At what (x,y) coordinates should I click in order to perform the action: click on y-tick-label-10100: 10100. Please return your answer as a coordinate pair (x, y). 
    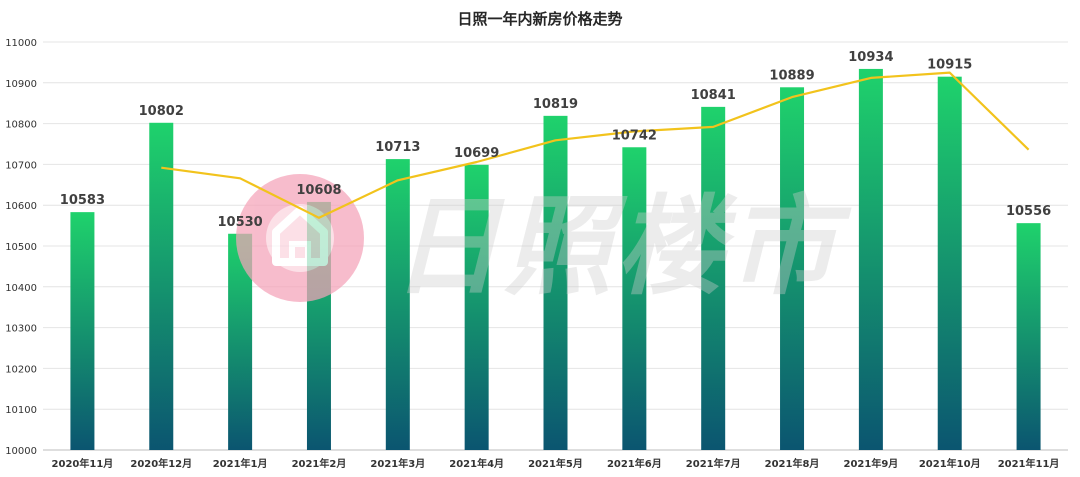
    Looking at the image, I should click on (21, 410).